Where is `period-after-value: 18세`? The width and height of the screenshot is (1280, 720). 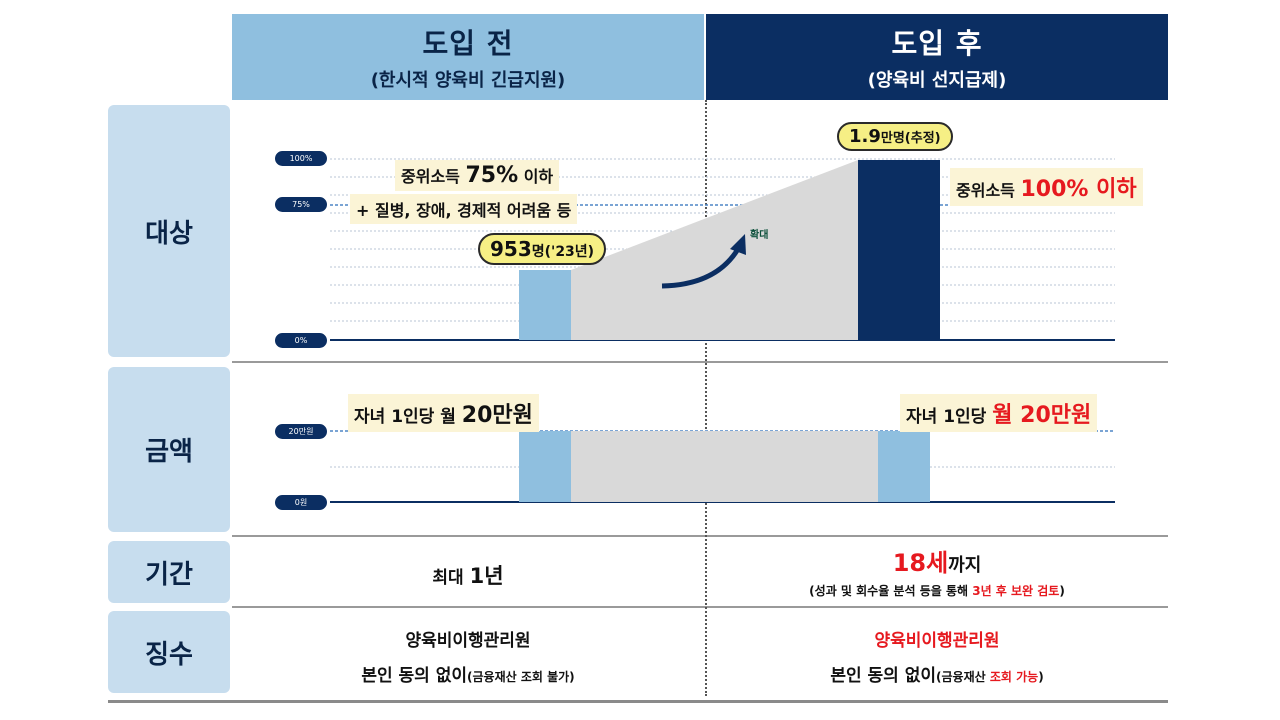
period-after-value: 18세 is located at coordinates (920, 563).